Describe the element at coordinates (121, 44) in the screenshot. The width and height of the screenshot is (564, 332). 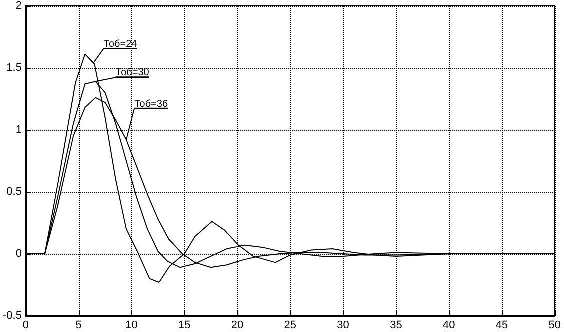
I see `annotation: Тоб=24` at that location.